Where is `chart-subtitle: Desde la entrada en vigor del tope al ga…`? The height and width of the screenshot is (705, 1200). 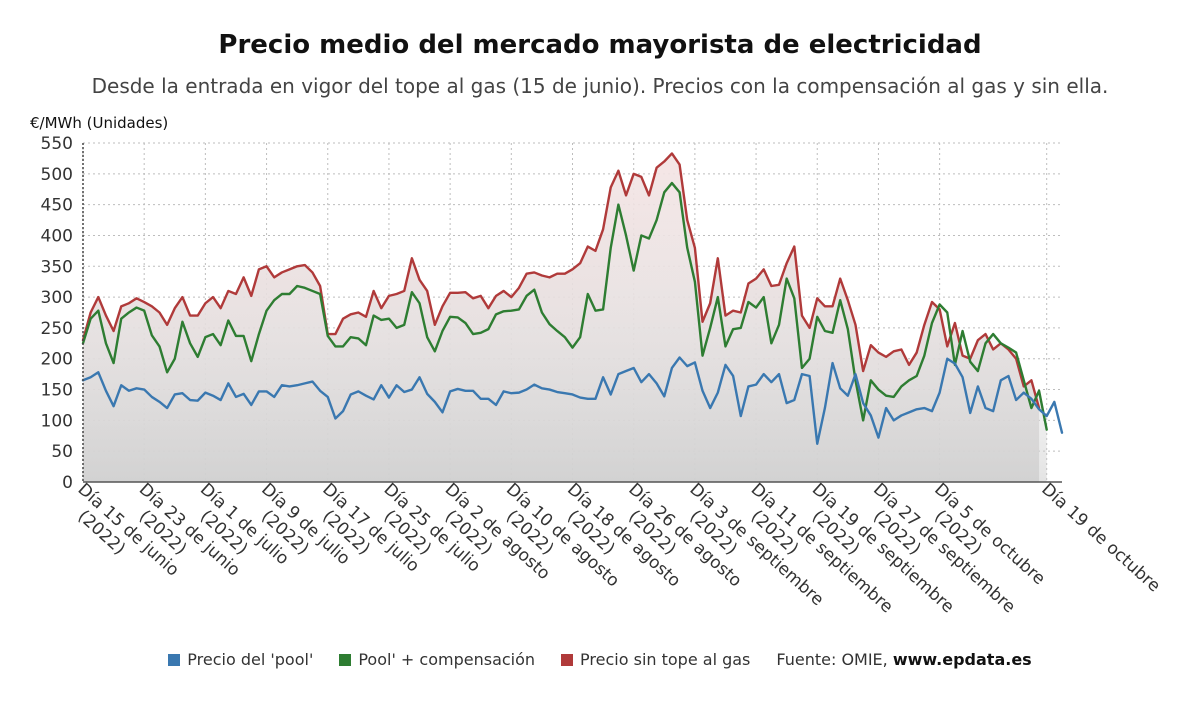 chart-subtitle: Desde la entrada en vigor del tope al ga… is located at coordinates (600, 86).